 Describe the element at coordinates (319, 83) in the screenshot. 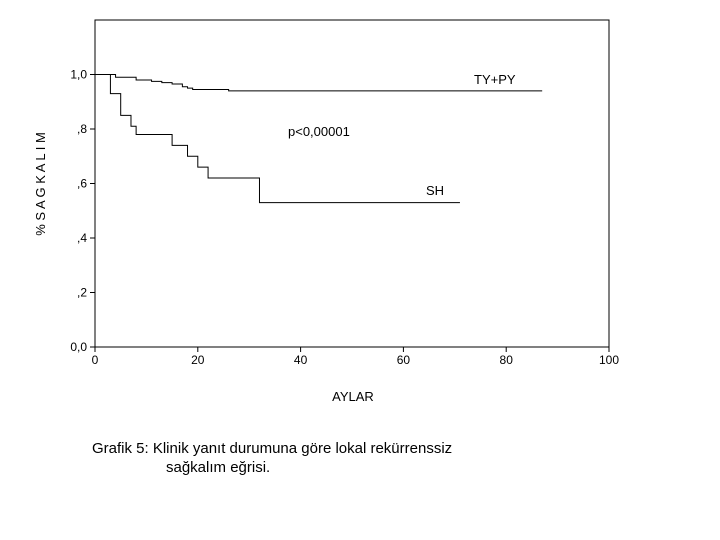

I see `survival-line-typy` at that location.